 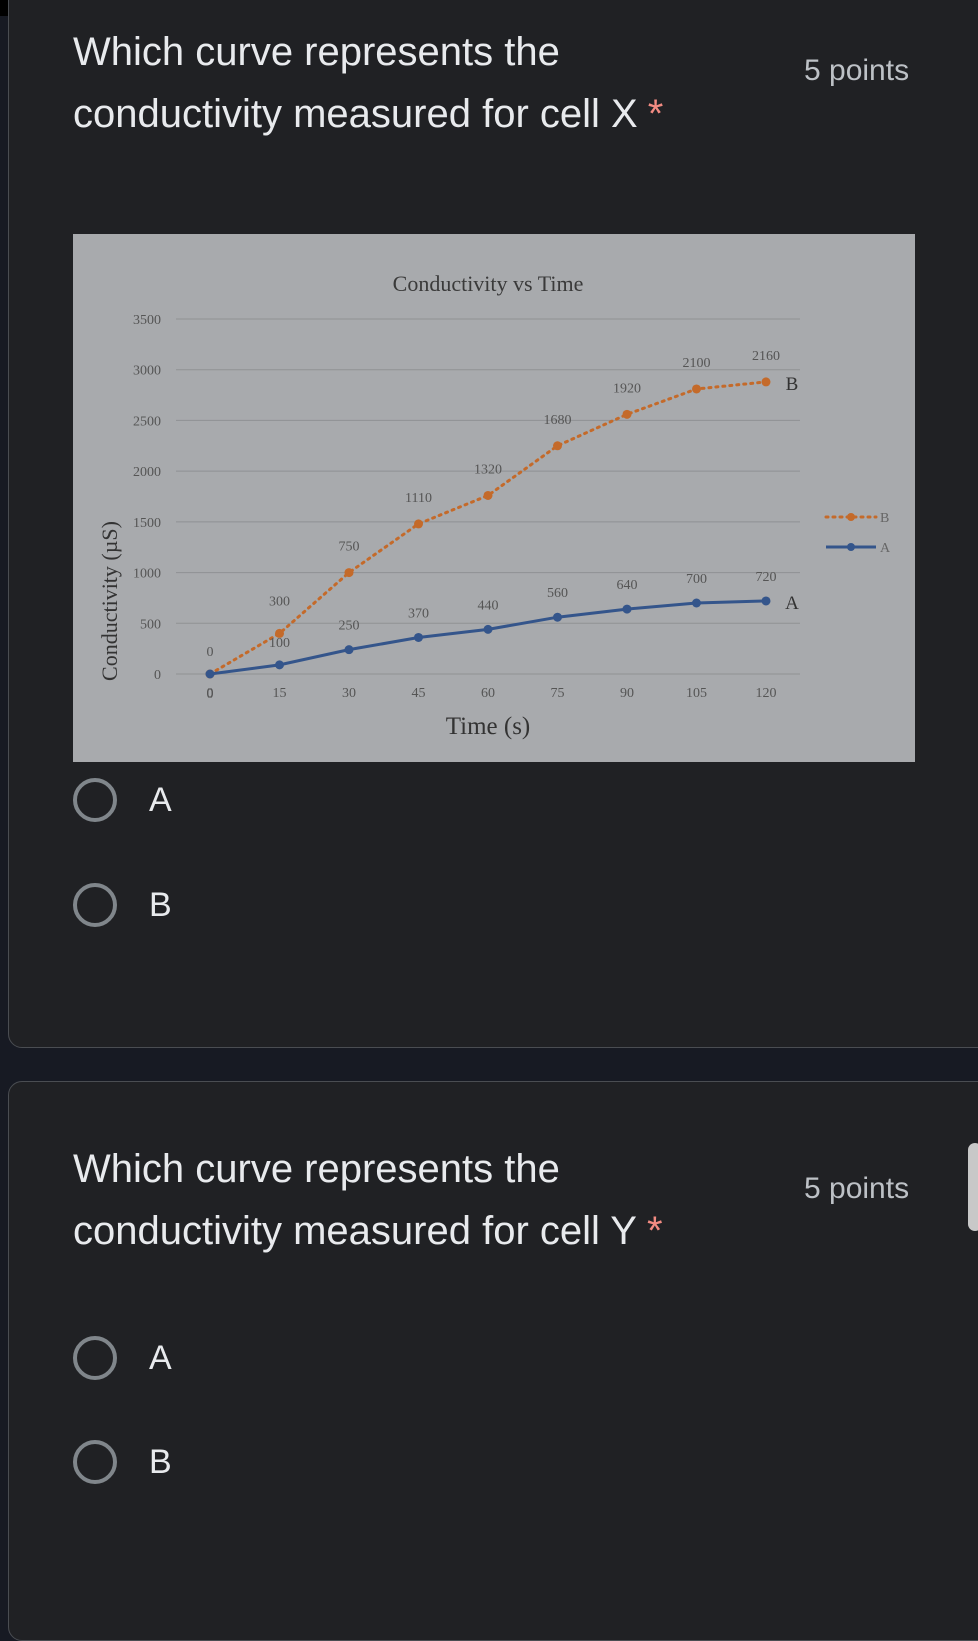 What do you see at coordinates (488, 605) in the screenshot?
I see `data-label: 440` at bounding box center [488, 605].